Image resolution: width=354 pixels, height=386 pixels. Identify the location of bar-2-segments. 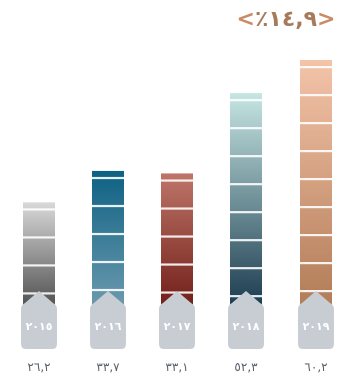
(108, 234).